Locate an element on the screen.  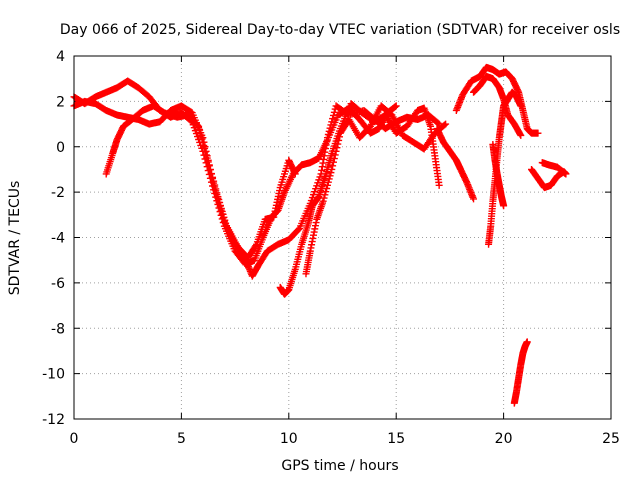
x-tick-labels: 0 5 10 15 20 25 is located at coordinates (345, 439).